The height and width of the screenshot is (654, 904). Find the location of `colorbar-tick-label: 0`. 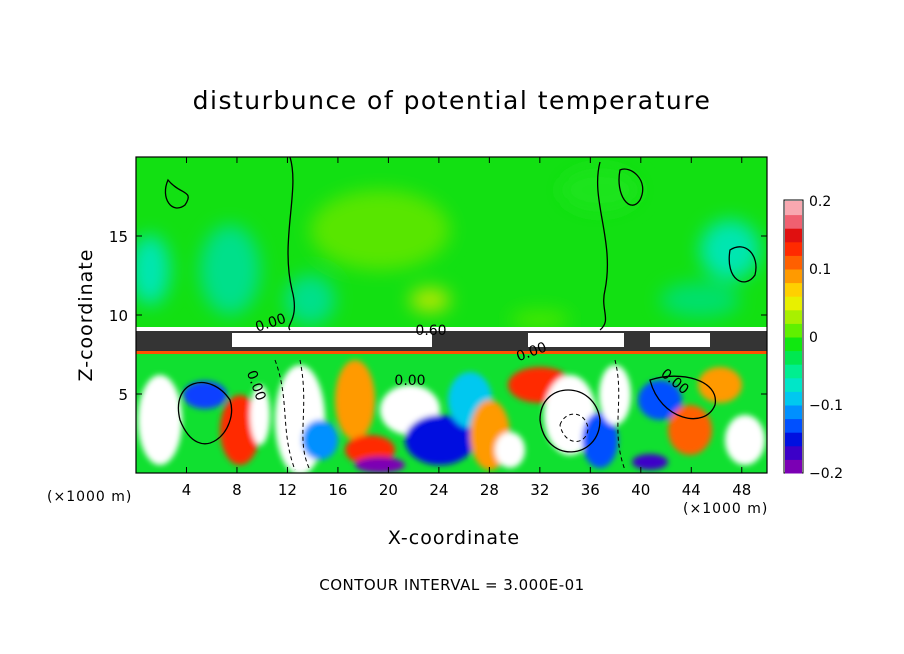

colorbar-tick-label: 0 is located at coordinates (813, 338).